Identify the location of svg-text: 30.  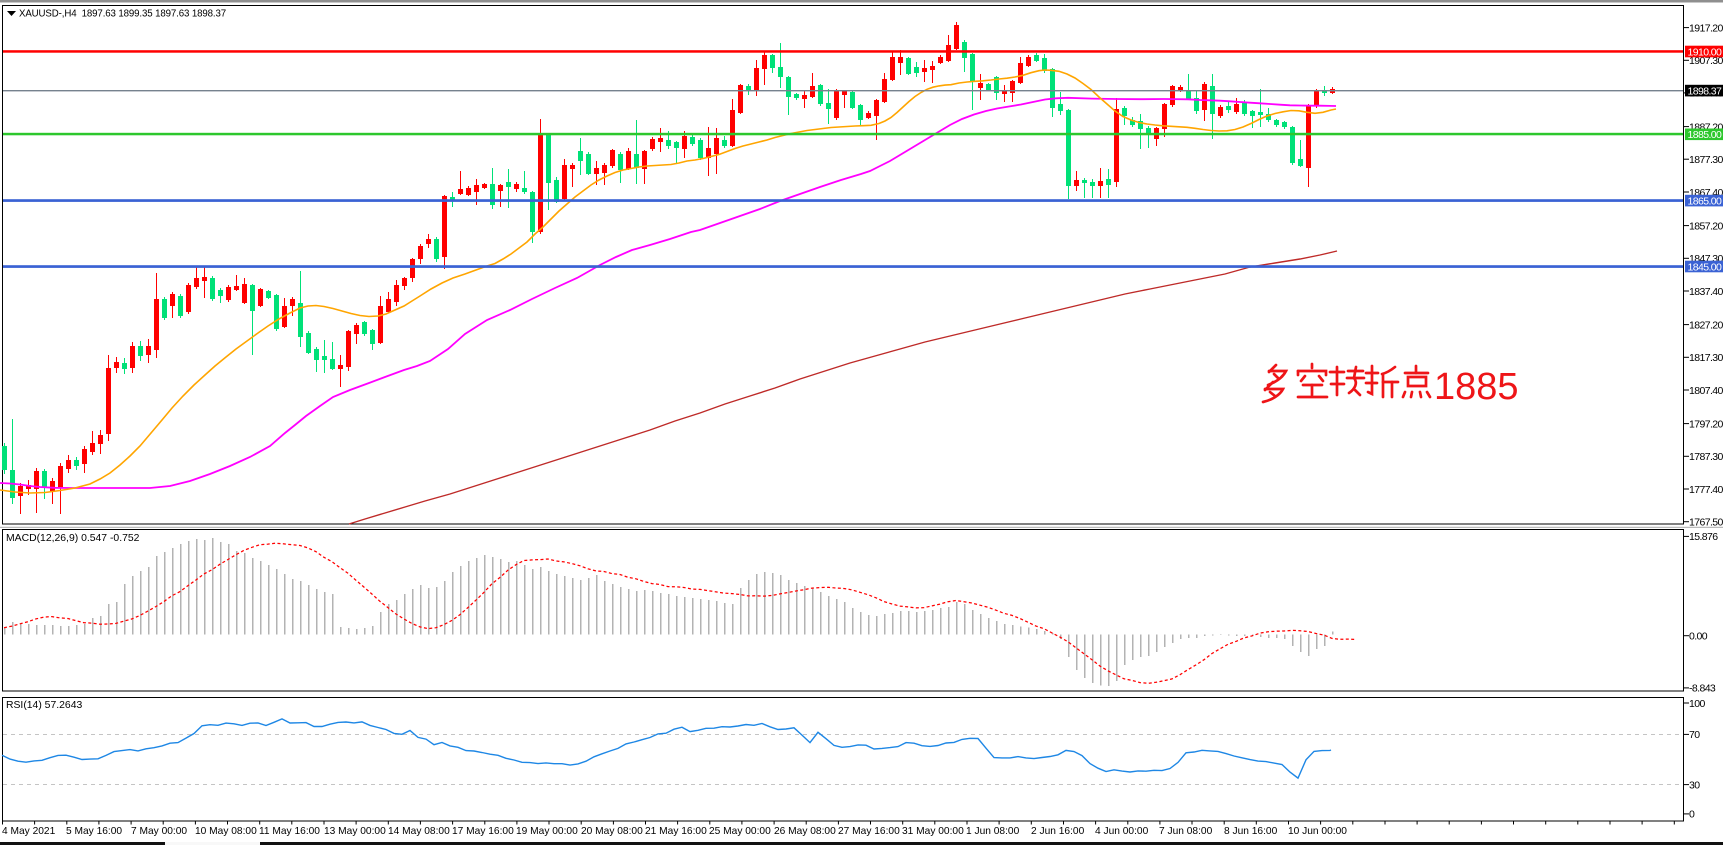
(1694, 785).